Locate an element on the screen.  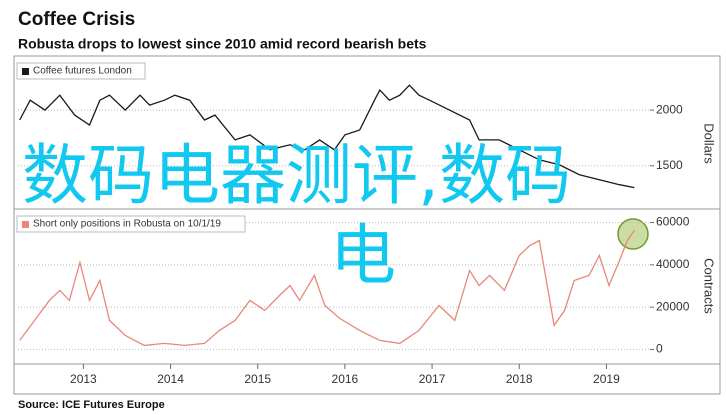
x-tick-label: 2017 is located at coordinates (432, 379).